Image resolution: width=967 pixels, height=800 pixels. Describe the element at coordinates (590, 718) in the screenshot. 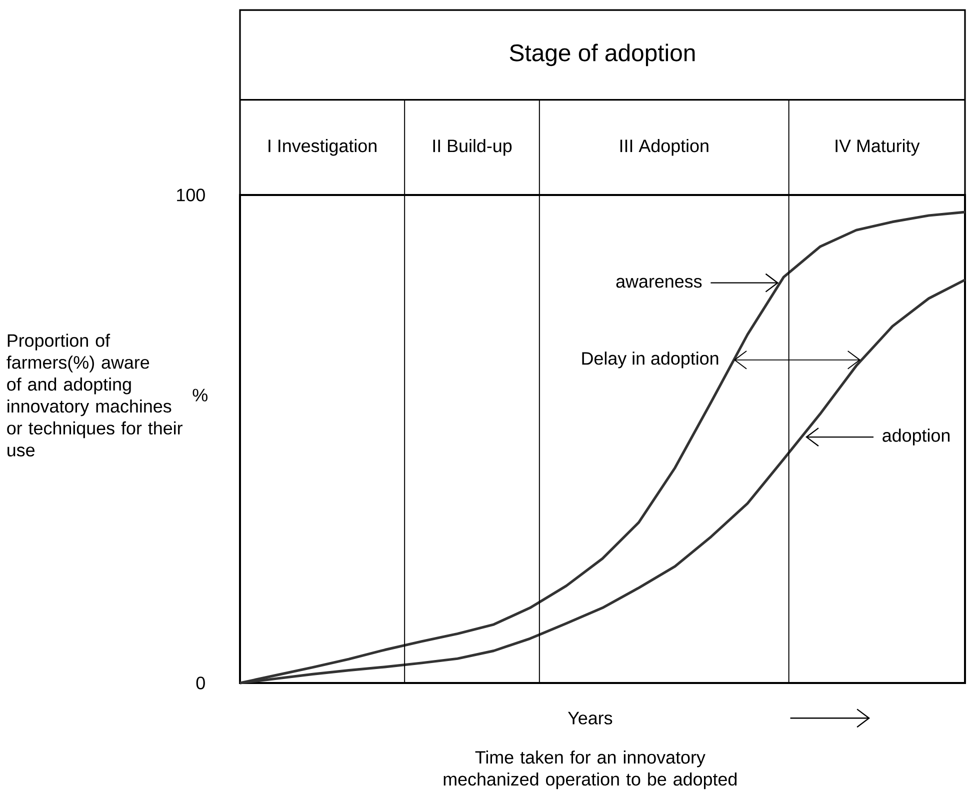

I see `x-axis-title: Years` at that location.